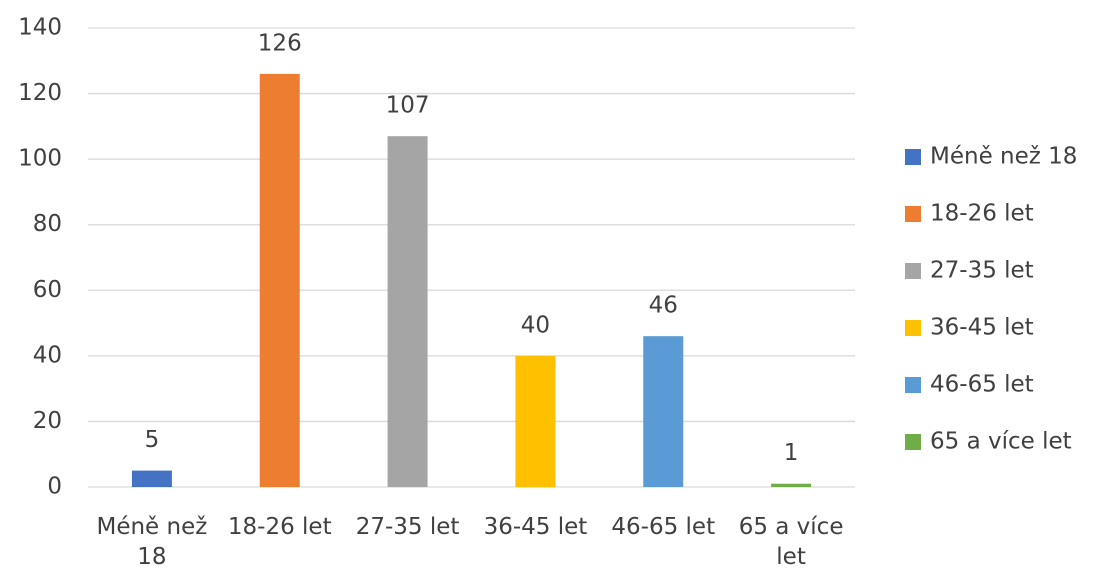  I want to click on data-label: 40, so click(535, 325).